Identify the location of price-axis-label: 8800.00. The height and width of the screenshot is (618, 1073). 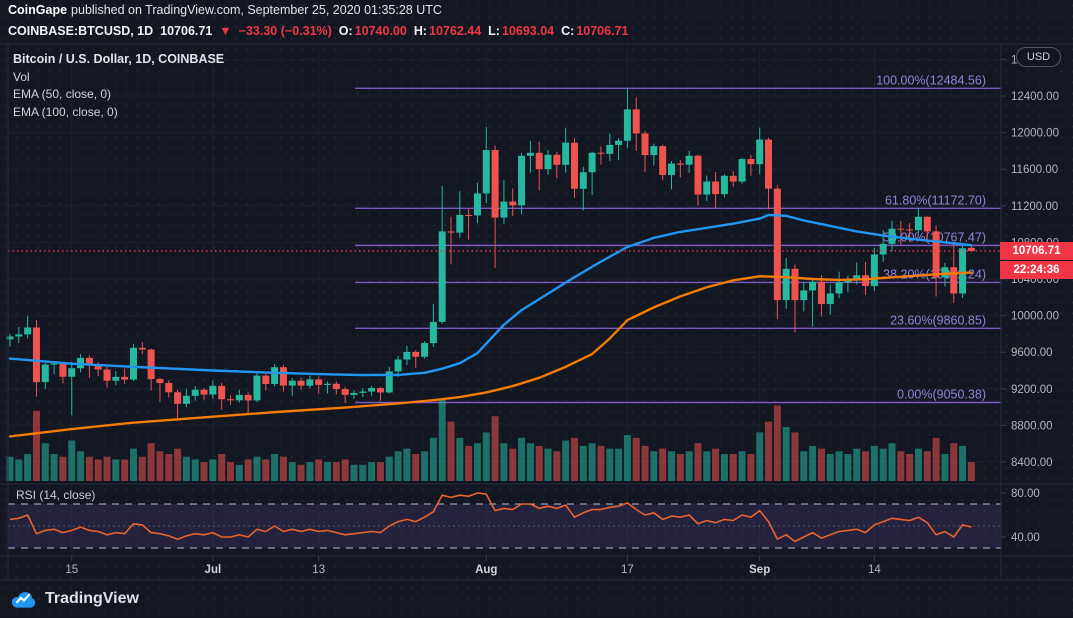
(1032, 426).